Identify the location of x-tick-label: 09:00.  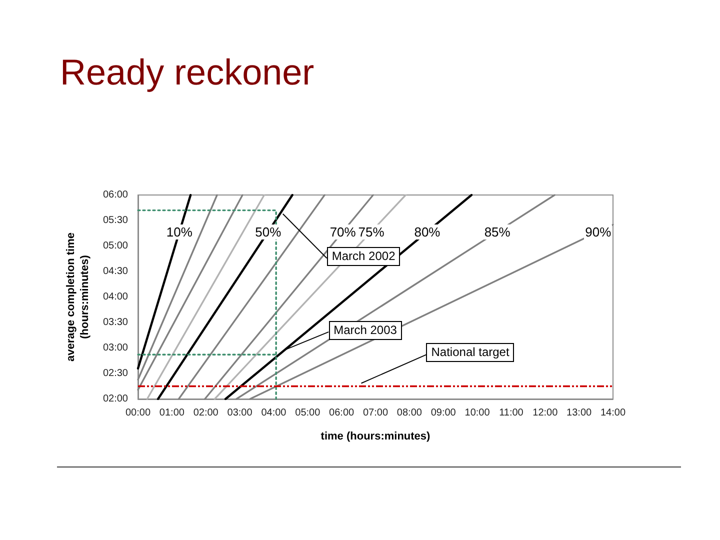
(443, 413).